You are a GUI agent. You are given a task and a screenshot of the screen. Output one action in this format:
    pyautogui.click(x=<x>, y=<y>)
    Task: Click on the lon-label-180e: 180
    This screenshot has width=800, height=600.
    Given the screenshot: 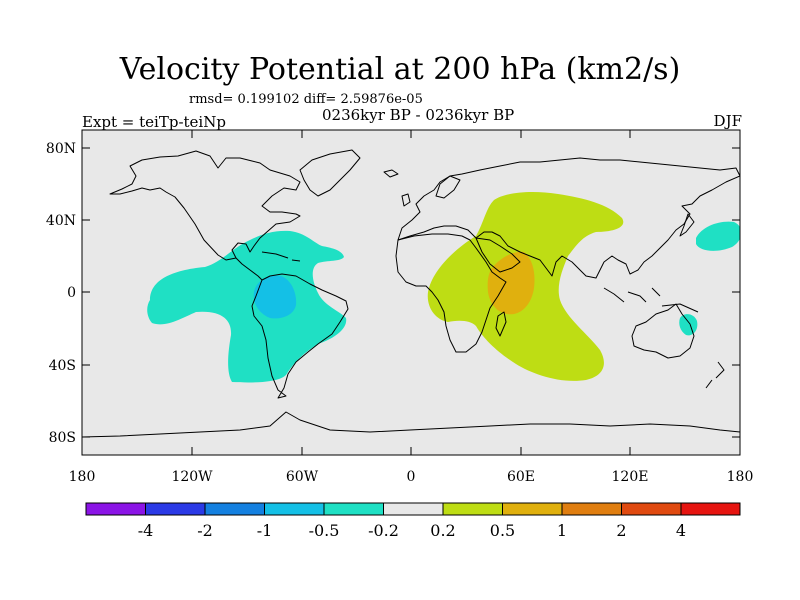 What is the action you would take?
    pyautogui.click(x=740, y=477)
    